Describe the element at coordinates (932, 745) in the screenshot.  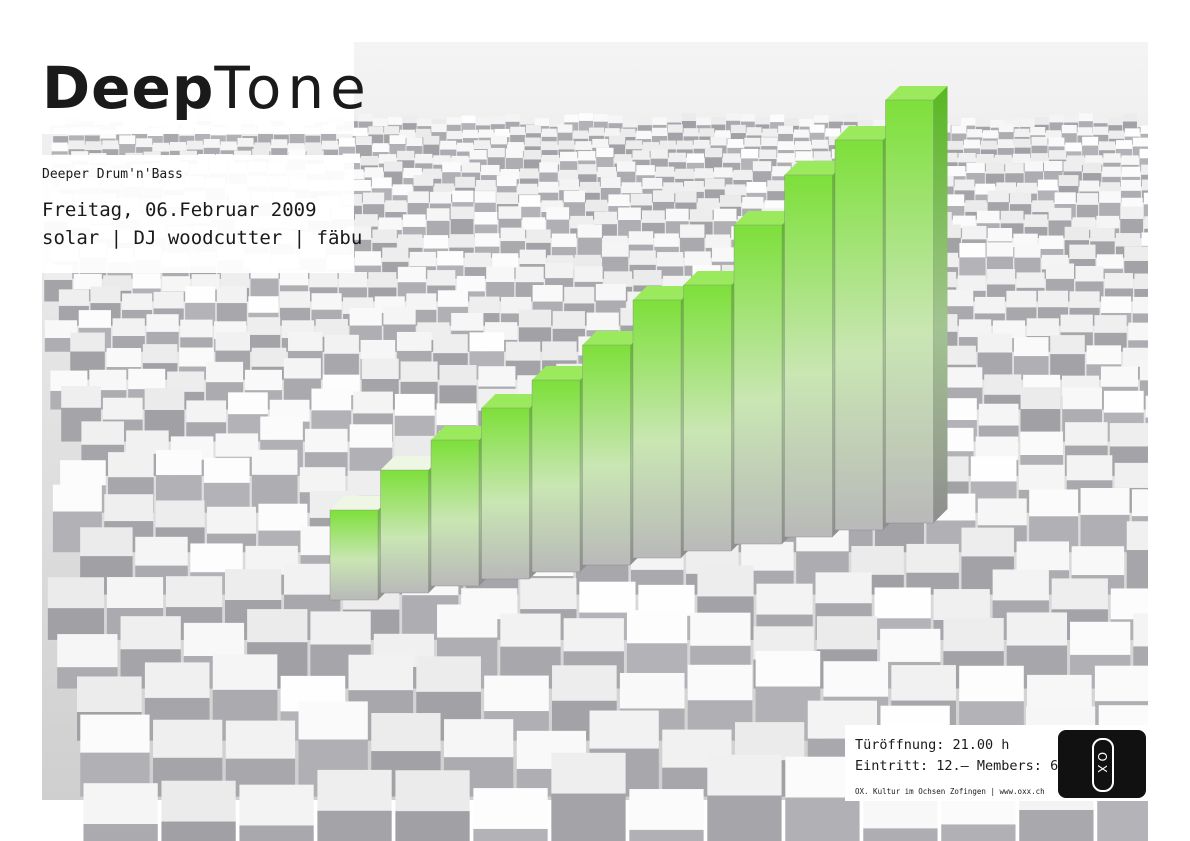
I see `doors: Türöffnung: 21.00 h` at that location.